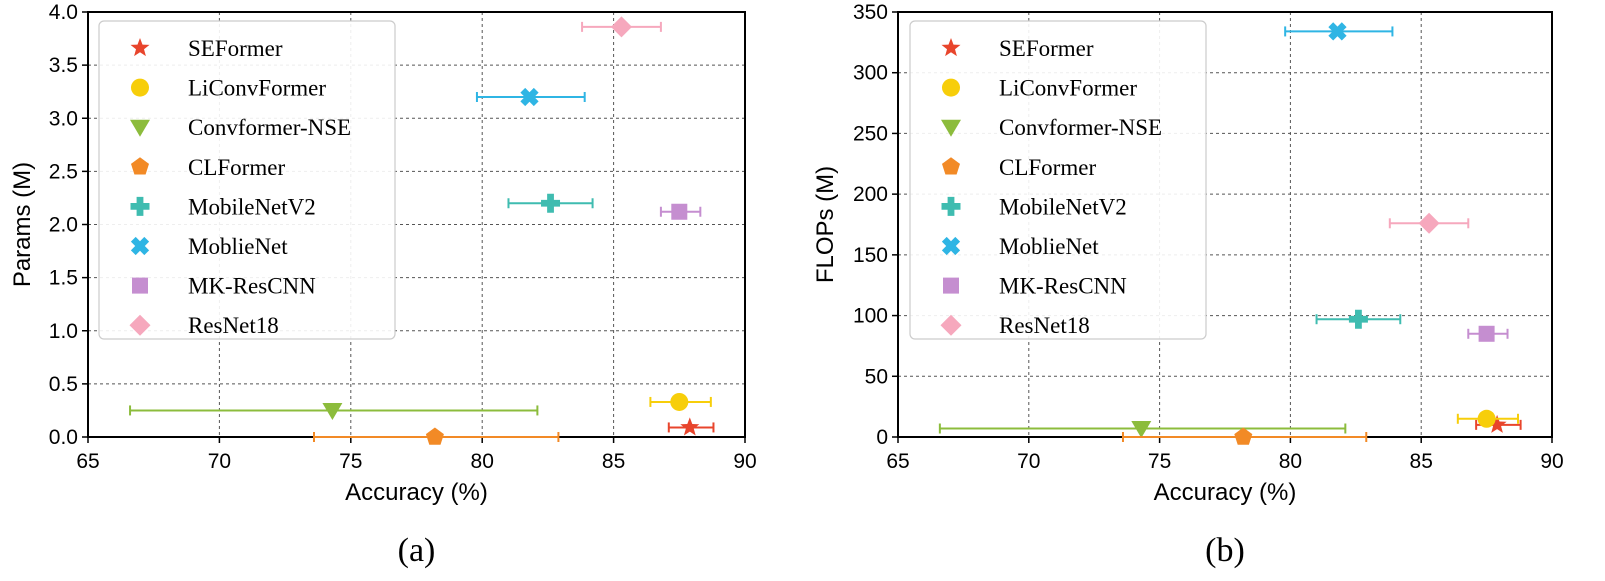 Image resolution: width=1605 pixels, height=581 pixels. Describe the element at coordinates (870, 73) in the screenshot. I see `y-tick-label: 300` at that location.